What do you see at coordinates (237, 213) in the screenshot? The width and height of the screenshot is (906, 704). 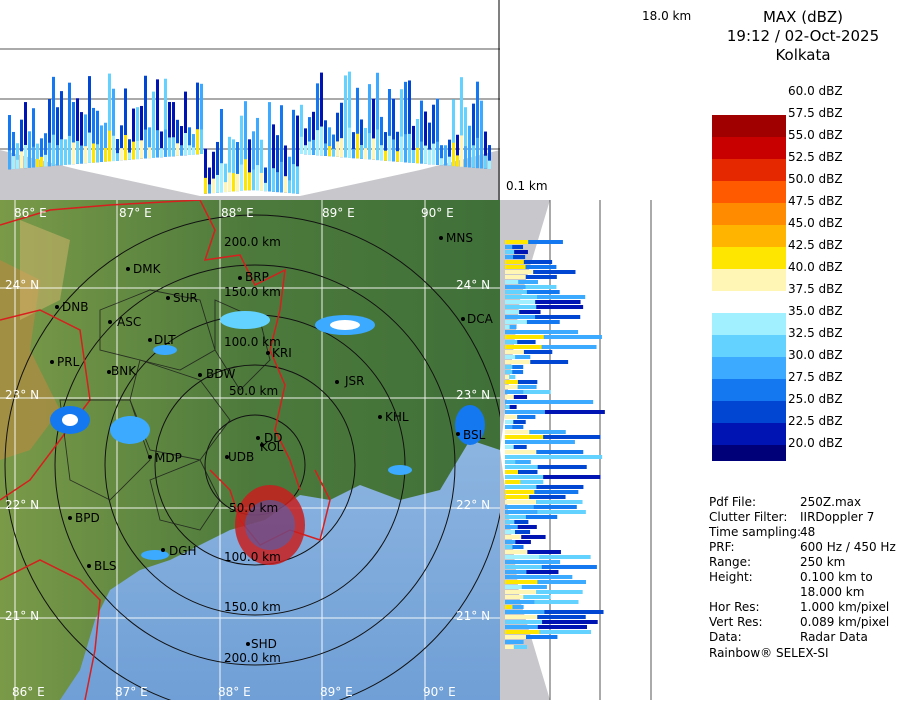 I see `lon-label-top: 88° E` at bounding box center [237, 213].